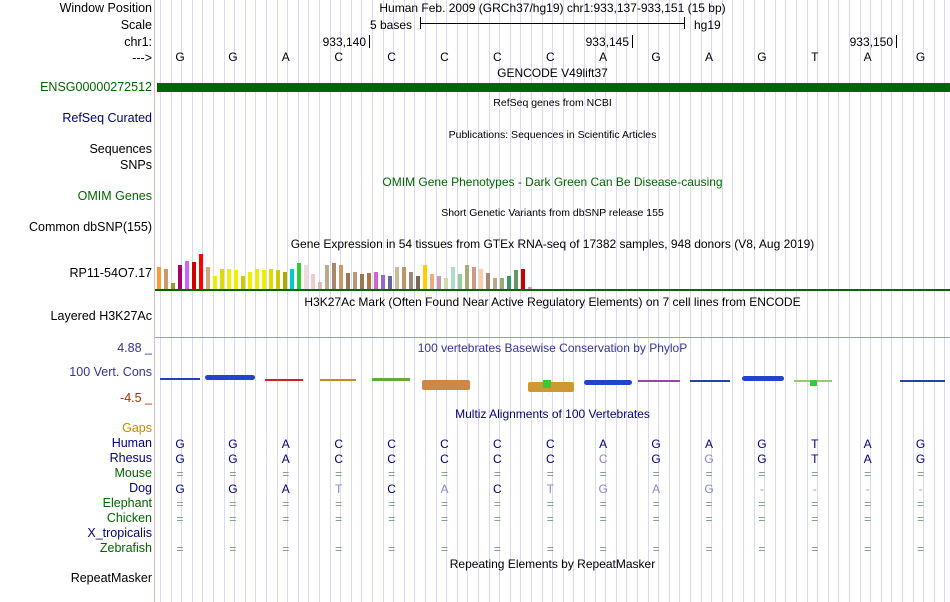  I want to click on omim-track-label: OMIM Genes, so click(114, 196).